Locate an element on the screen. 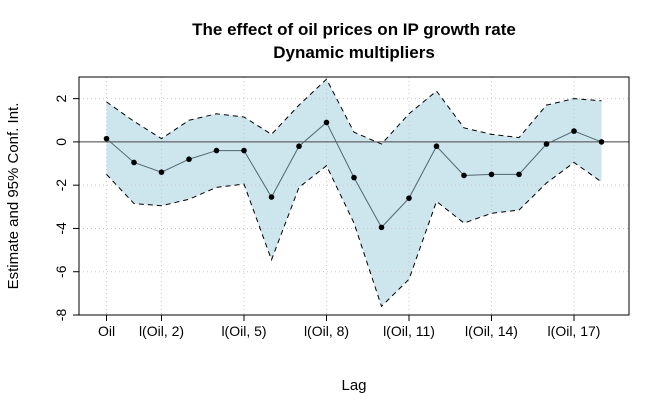 This screenshot has height=419, width=671. y-tick-label: 0 is located at coordinates (61, 142).